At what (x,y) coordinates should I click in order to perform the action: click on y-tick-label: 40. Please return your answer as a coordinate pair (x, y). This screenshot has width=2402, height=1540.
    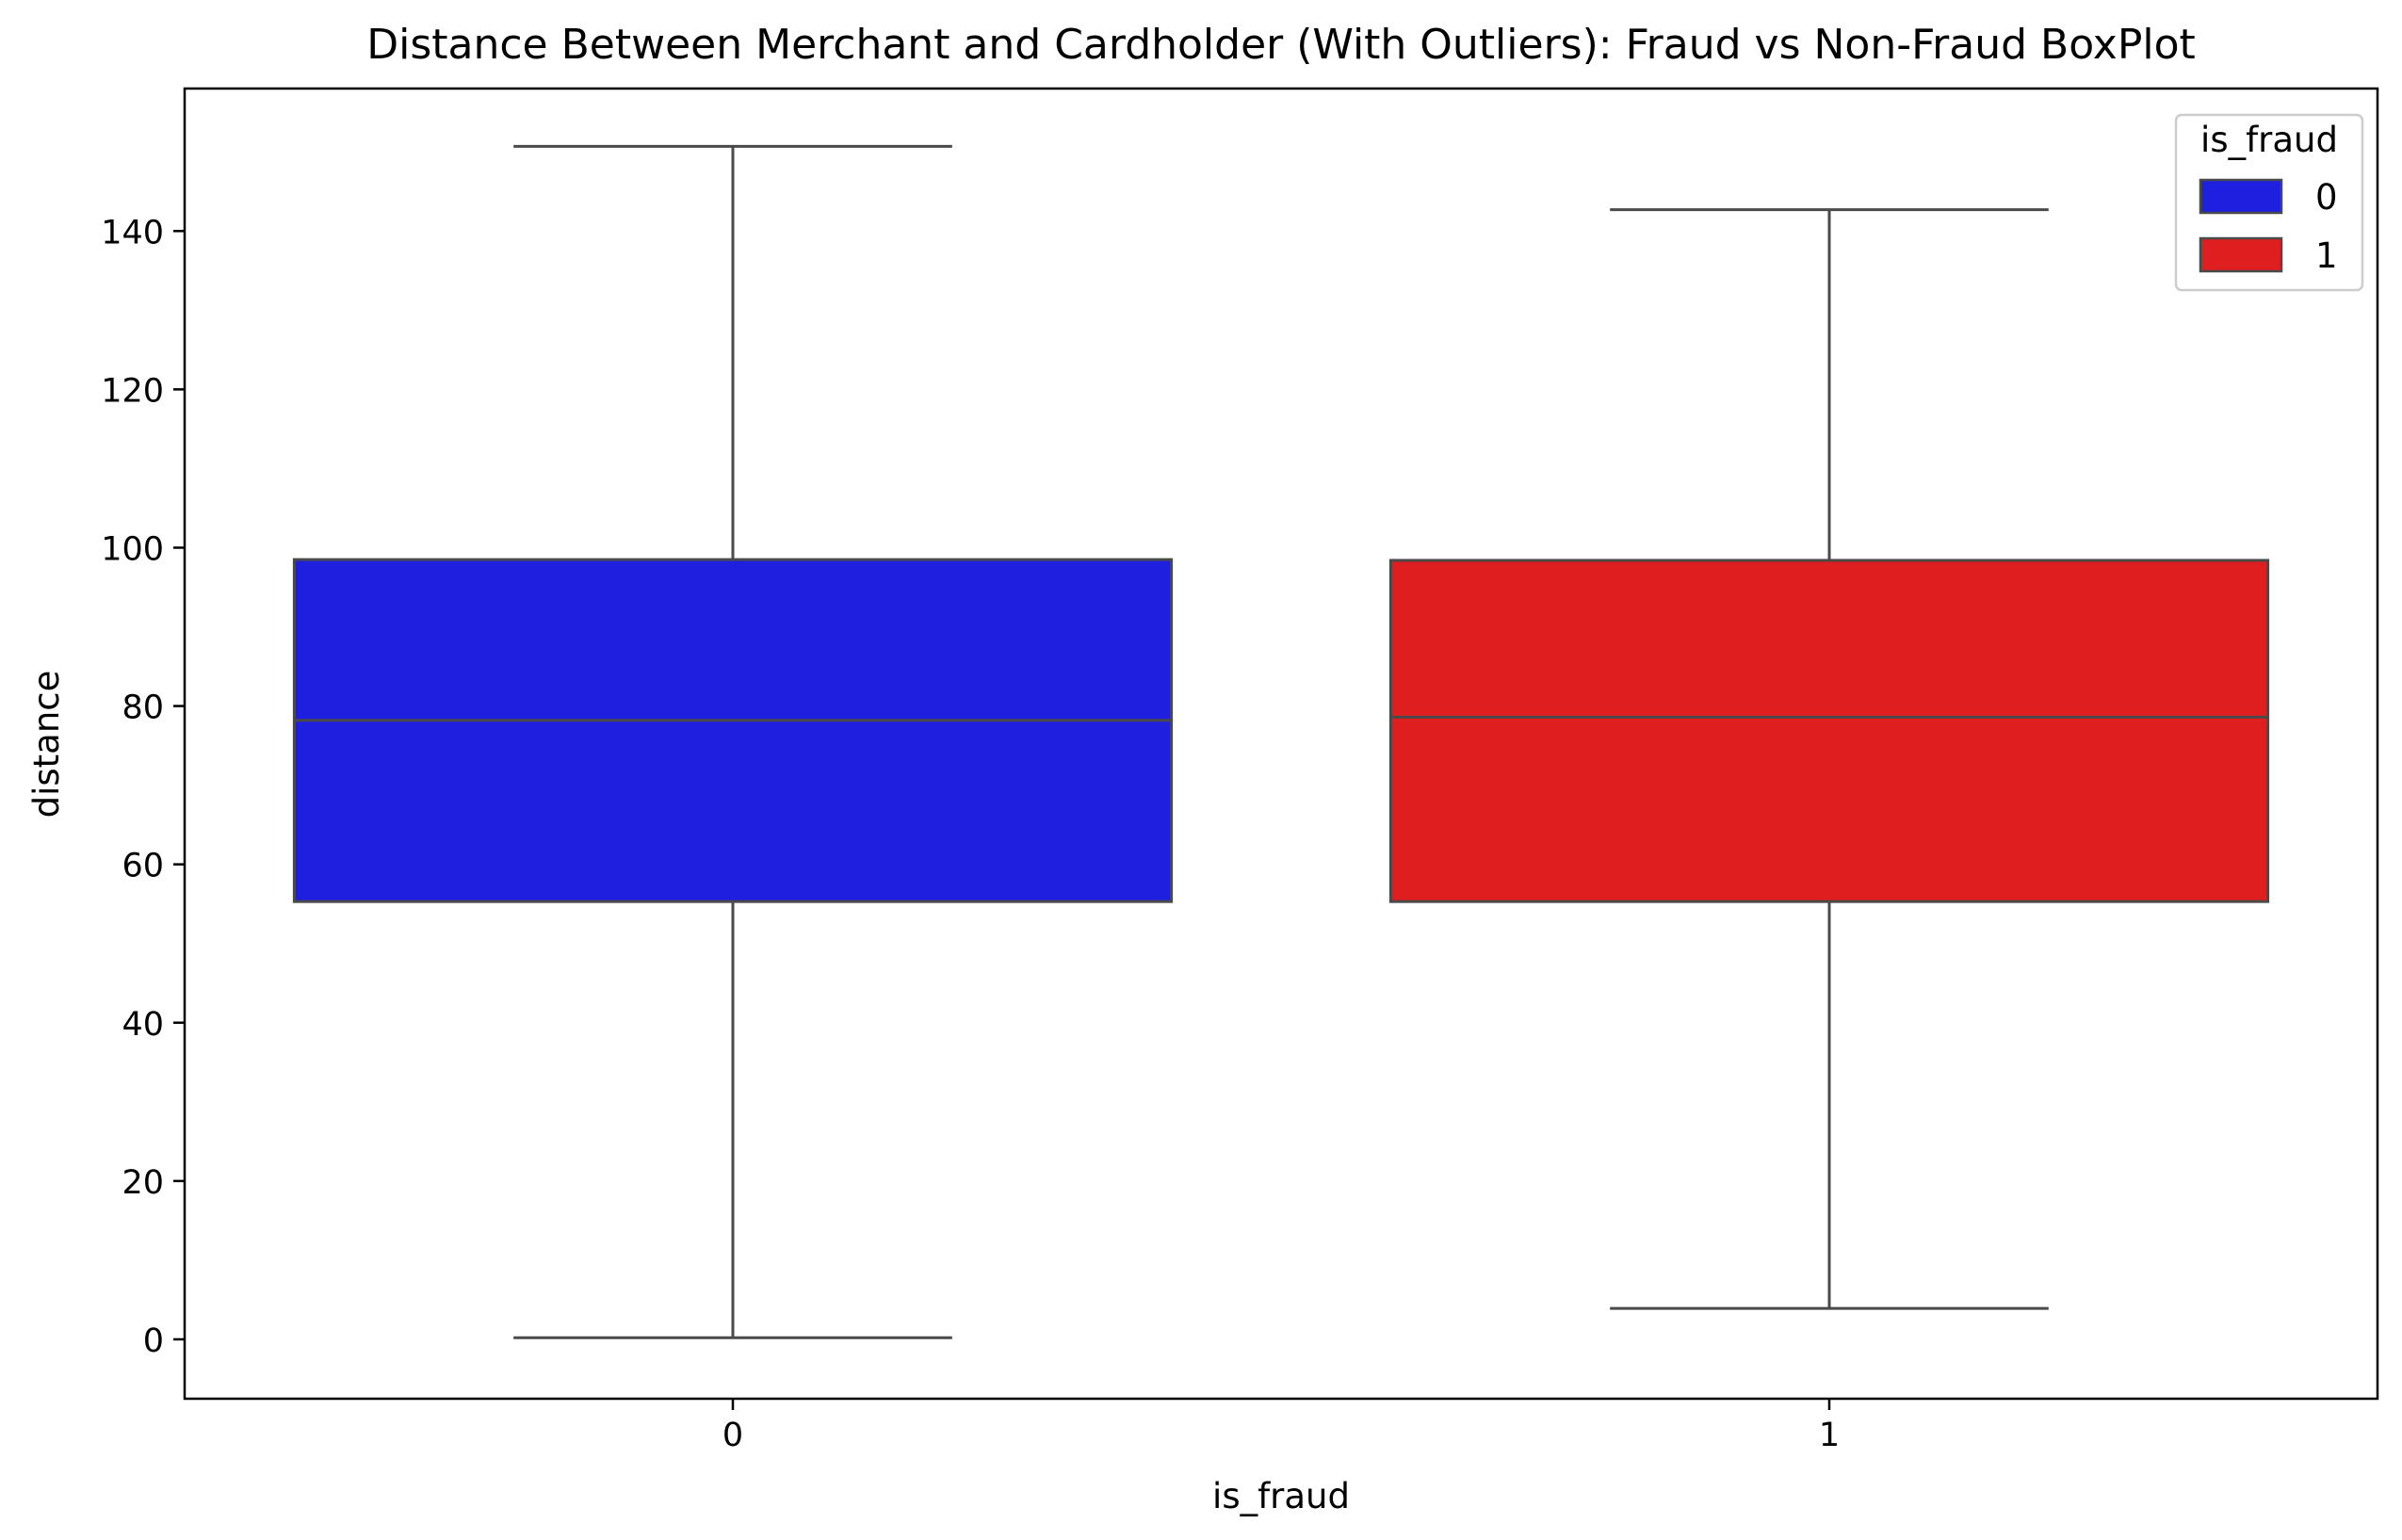
    Looking at the image, I should click on (143, 1025).